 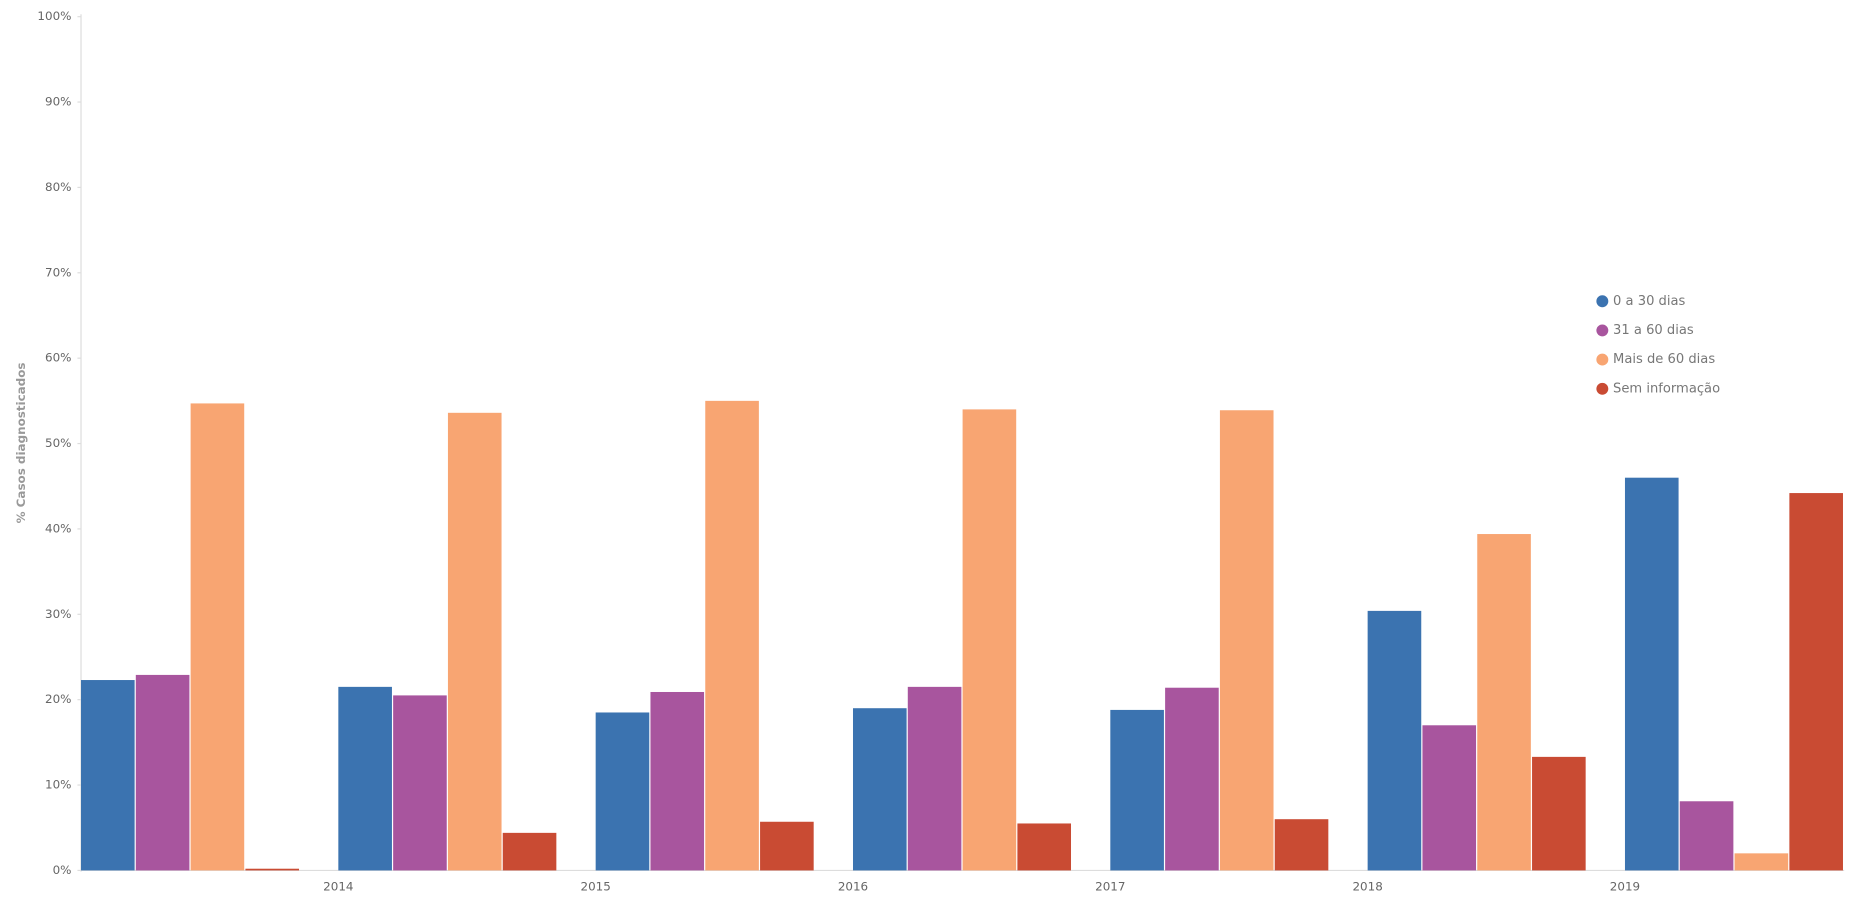 What do you see at coordinates (58, 528) in the screenshot?
I see `y-tick-label: 40%` at bounding box center [58, 528].